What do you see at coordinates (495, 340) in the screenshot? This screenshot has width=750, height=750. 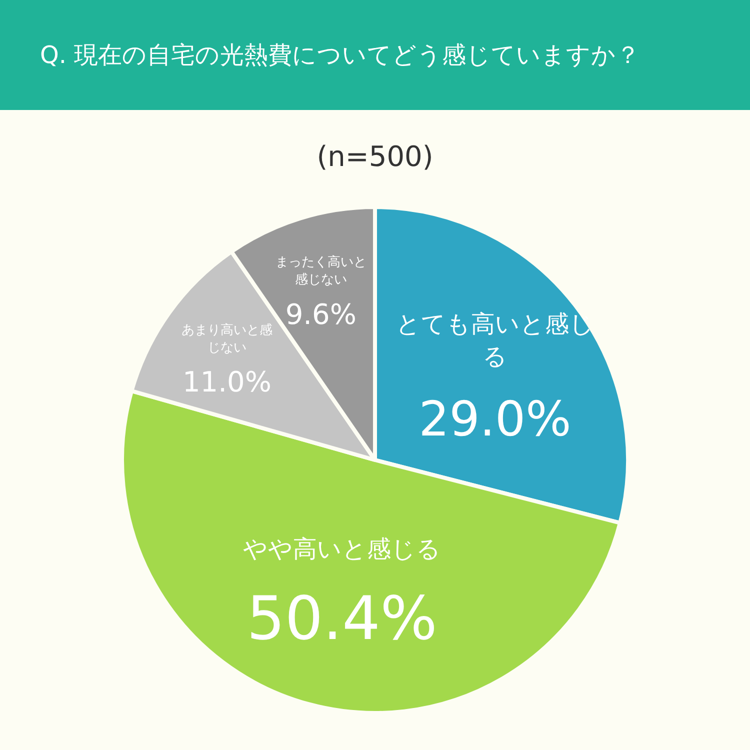 I see `slice-label: とても高いと感じる` at bounding box center [495, 340].